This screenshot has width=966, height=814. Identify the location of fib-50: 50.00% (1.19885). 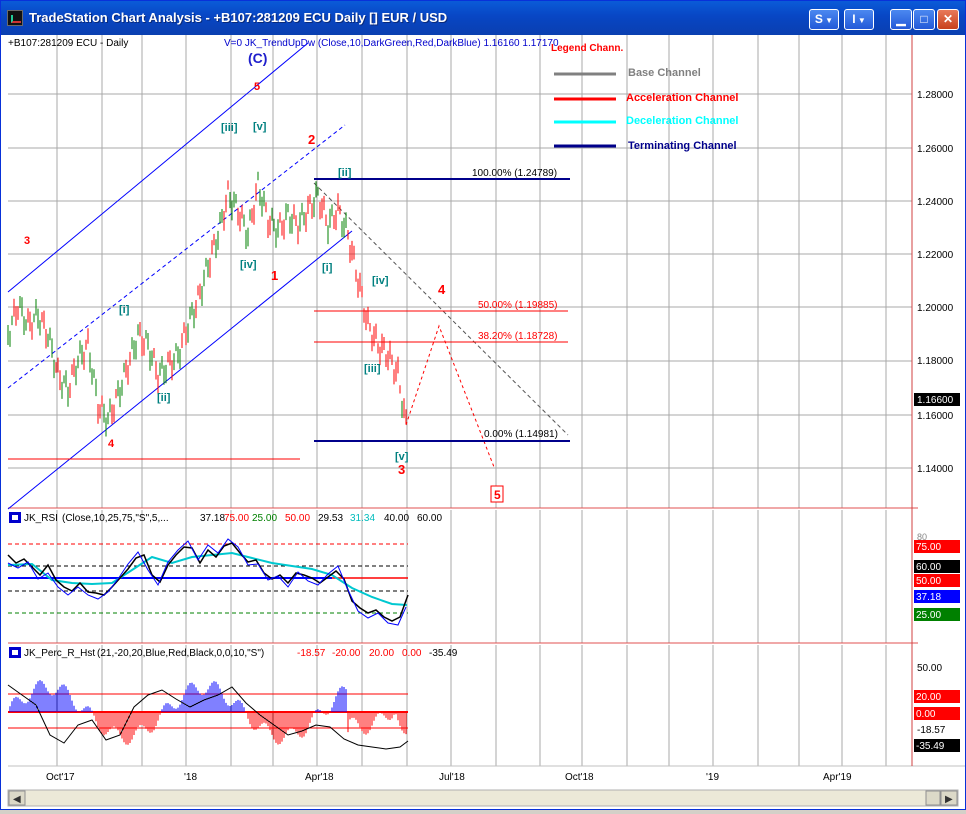
(518, 305).